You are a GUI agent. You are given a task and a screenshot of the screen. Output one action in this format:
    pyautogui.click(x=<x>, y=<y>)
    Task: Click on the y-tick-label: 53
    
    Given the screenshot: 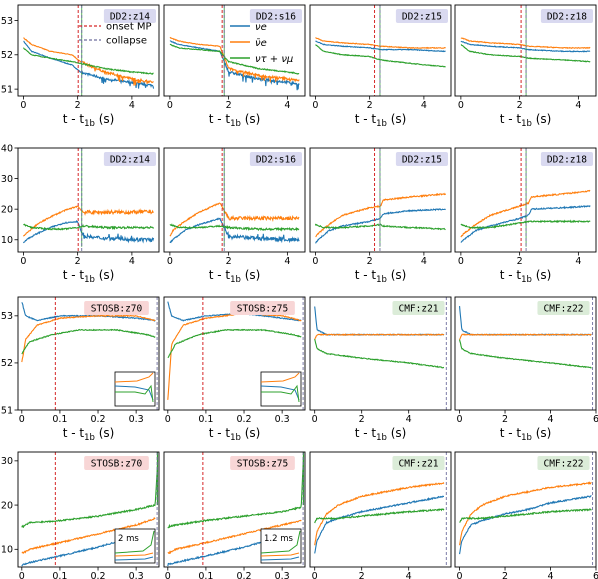 What is the action you would take?
    pyautogui.click(x=7, y=316)
    